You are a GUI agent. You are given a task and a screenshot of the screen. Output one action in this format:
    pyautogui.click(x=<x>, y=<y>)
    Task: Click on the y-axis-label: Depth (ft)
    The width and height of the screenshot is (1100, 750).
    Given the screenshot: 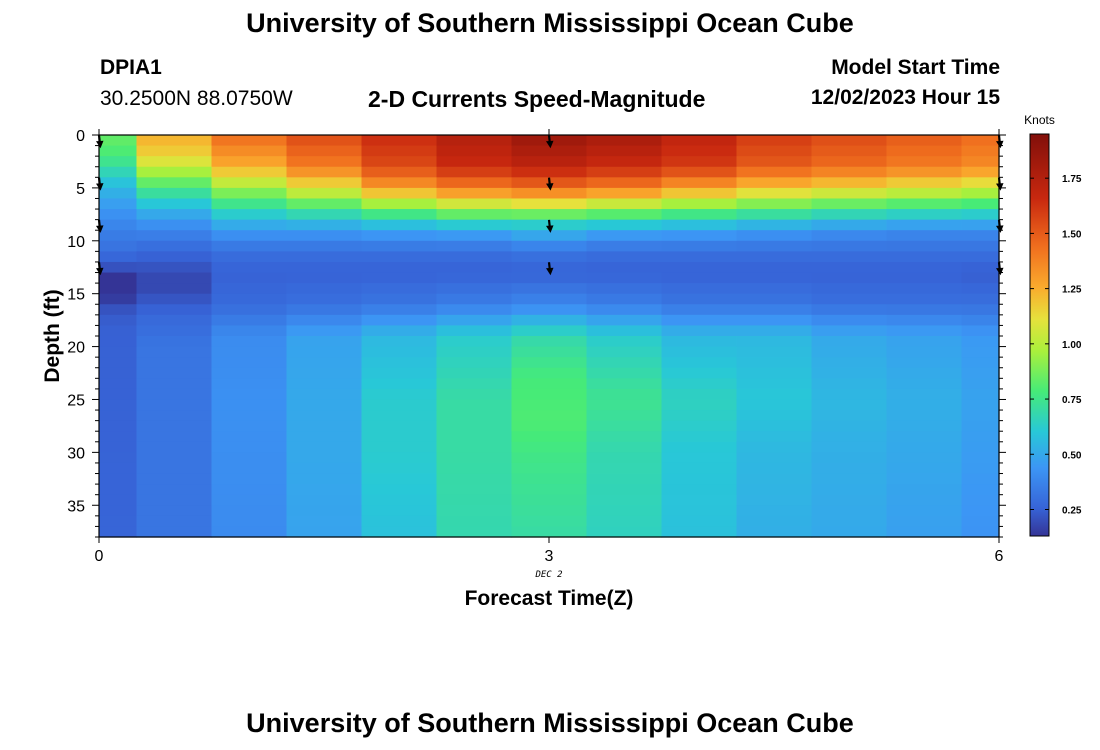 What is the action you would take?
    pyautogui.click(x=52, y=335)
    